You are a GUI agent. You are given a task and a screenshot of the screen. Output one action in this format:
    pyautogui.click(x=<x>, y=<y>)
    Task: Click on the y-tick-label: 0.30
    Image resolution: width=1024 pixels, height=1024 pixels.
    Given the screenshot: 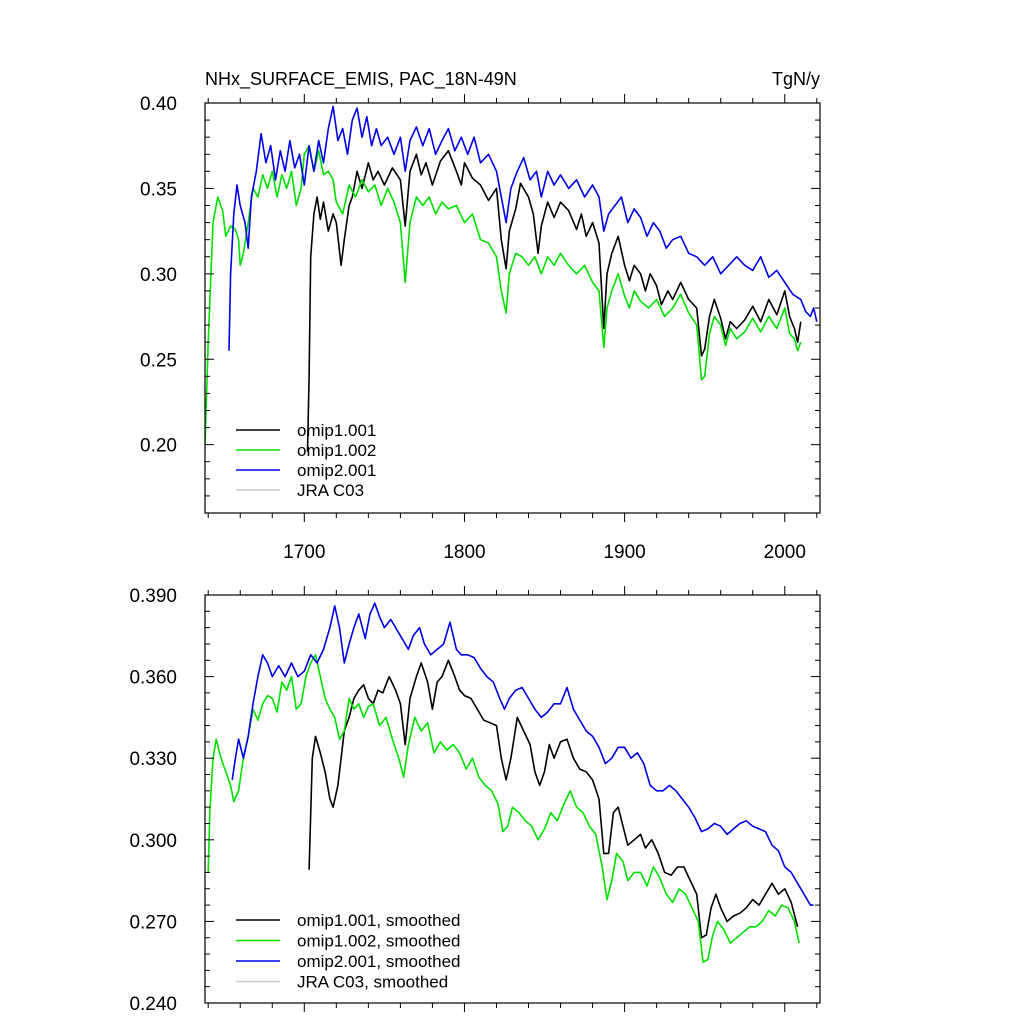 What is the action you would take?
    pyautogui.click(x=158, y=275)
    